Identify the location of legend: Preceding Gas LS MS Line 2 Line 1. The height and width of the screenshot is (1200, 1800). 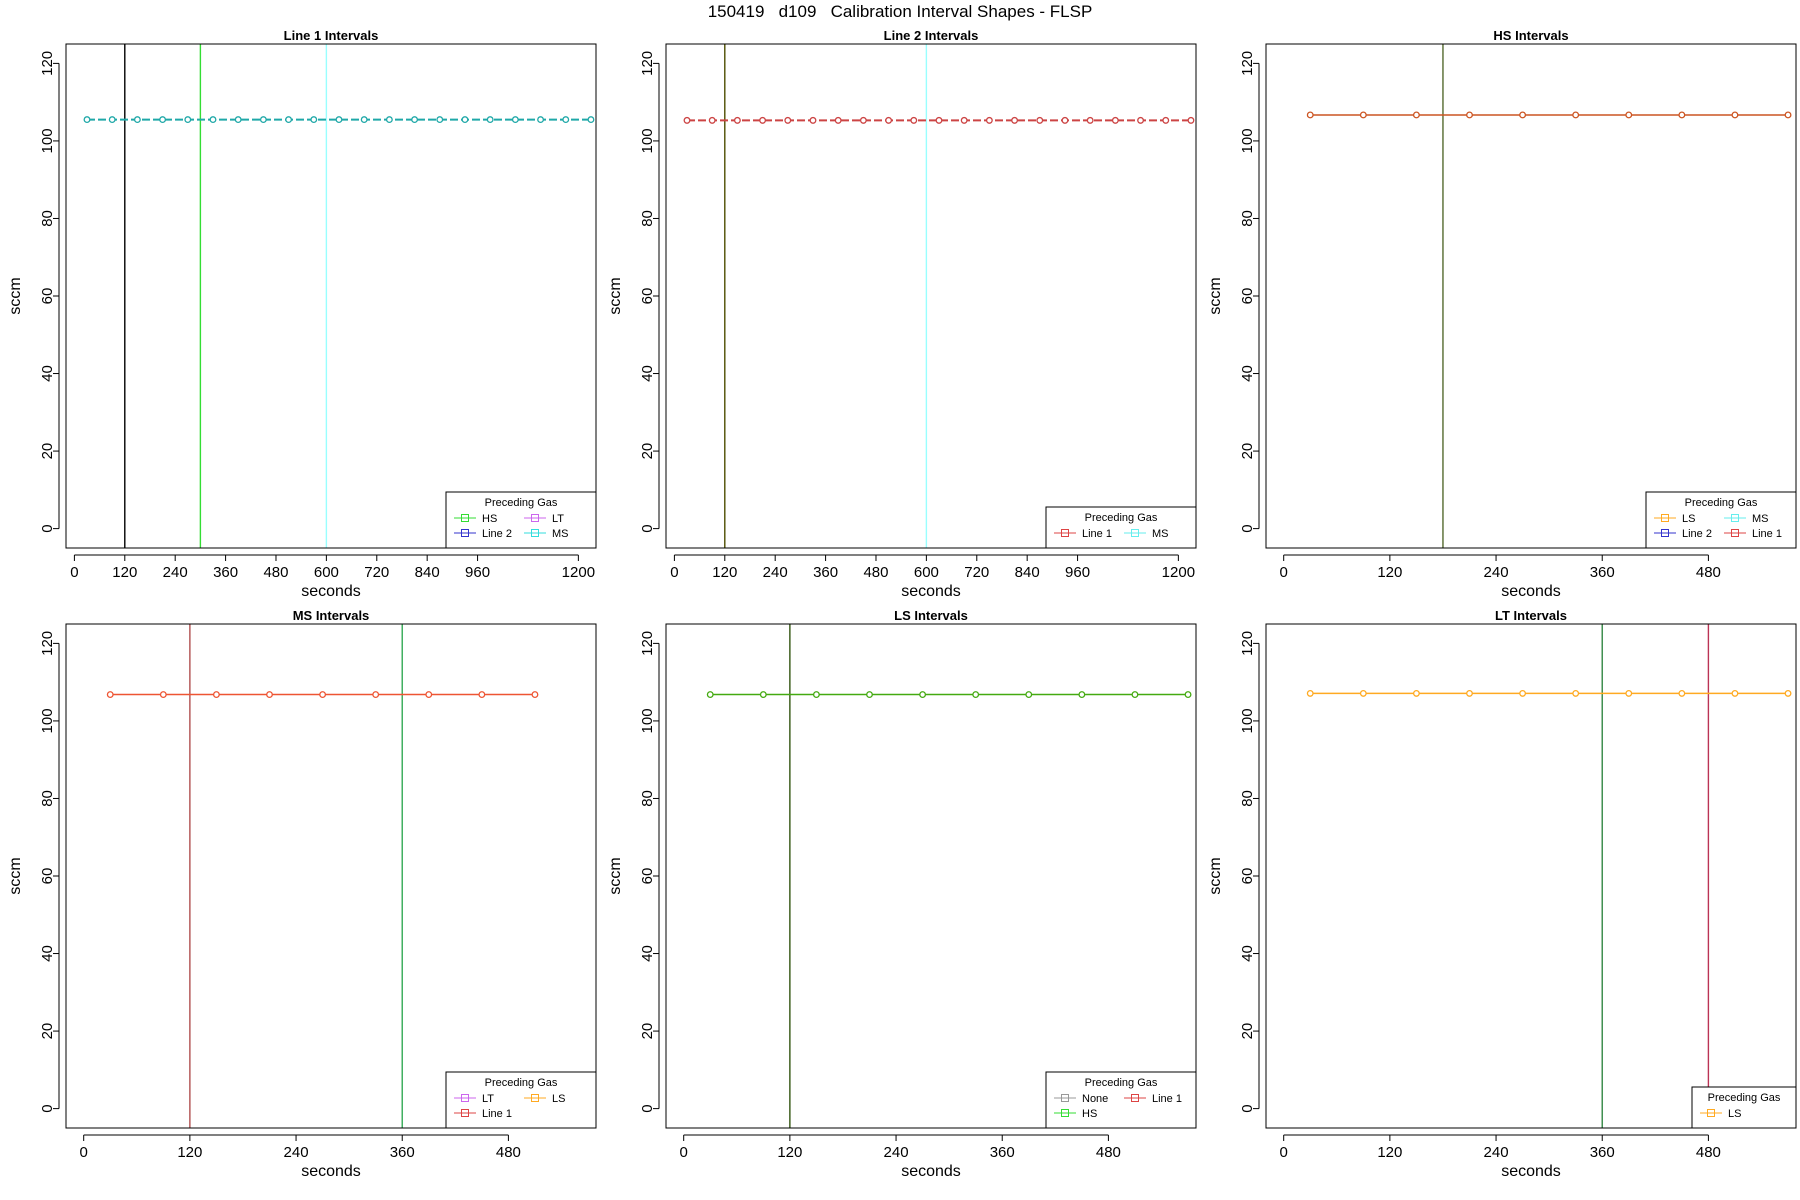
(1721, 520).